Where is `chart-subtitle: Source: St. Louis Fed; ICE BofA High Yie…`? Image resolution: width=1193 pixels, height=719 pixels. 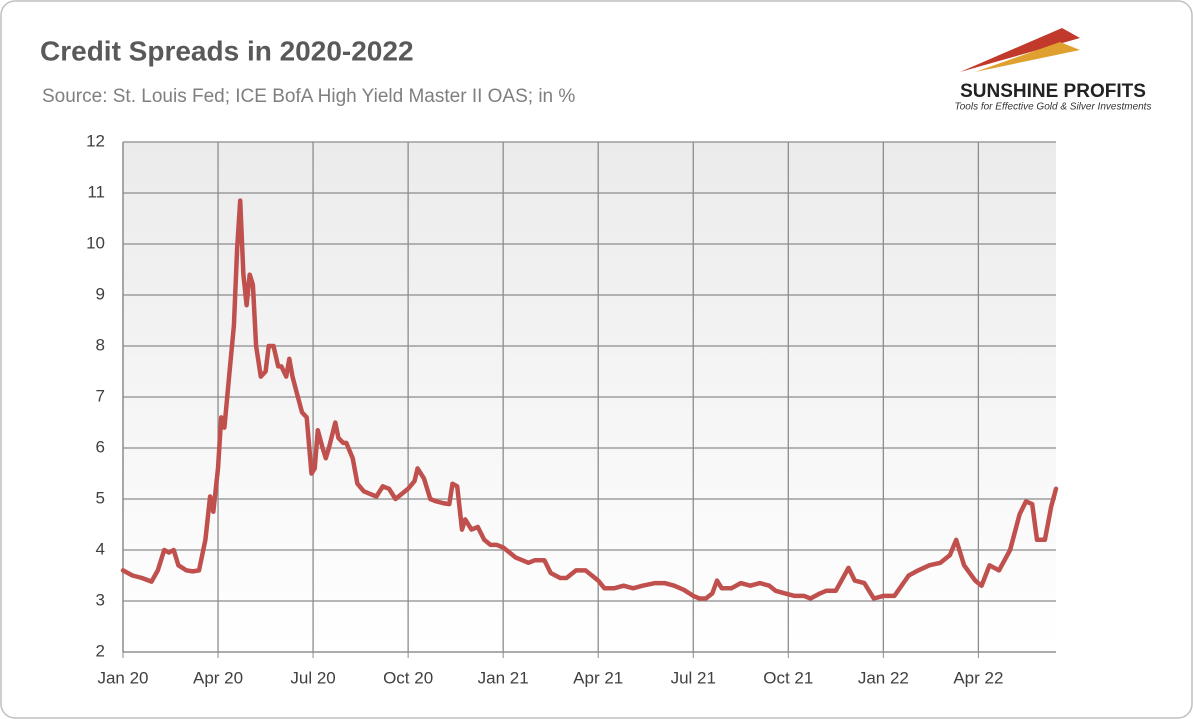 chart-subtitle: Source: St. Louis Fed; ICE BofA High Yie… is located at coordinates (308, 96).